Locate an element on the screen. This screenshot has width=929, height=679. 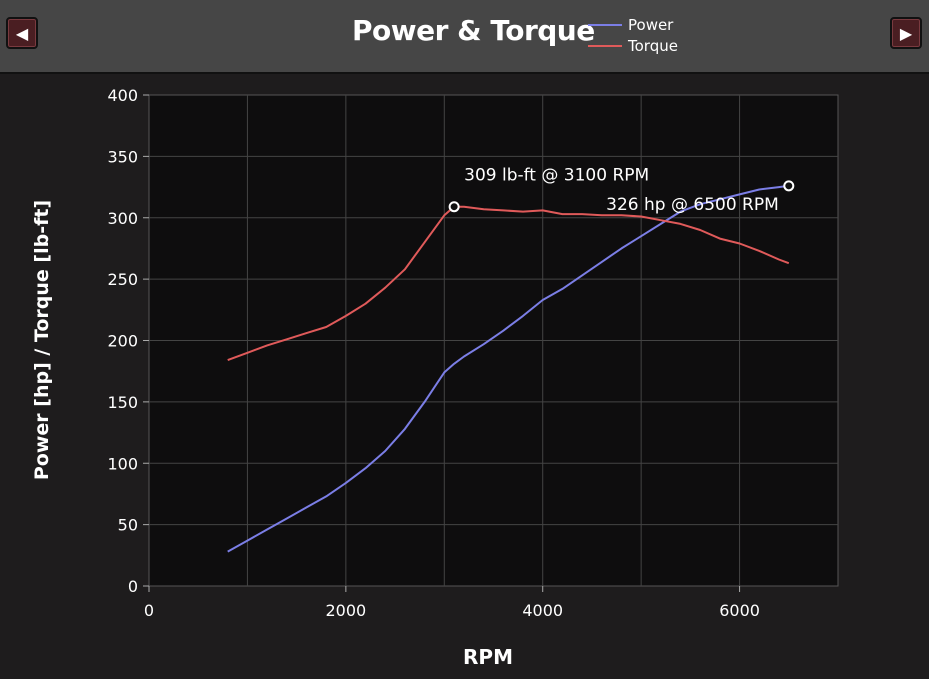
chart-legend: Power Torque is located at coordinates (633, 35).